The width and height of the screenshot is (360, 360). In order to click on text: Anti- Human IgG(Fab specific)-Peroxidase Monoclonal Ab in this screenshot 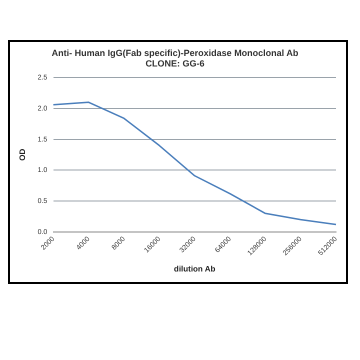, I will do `click(175, 53)`.